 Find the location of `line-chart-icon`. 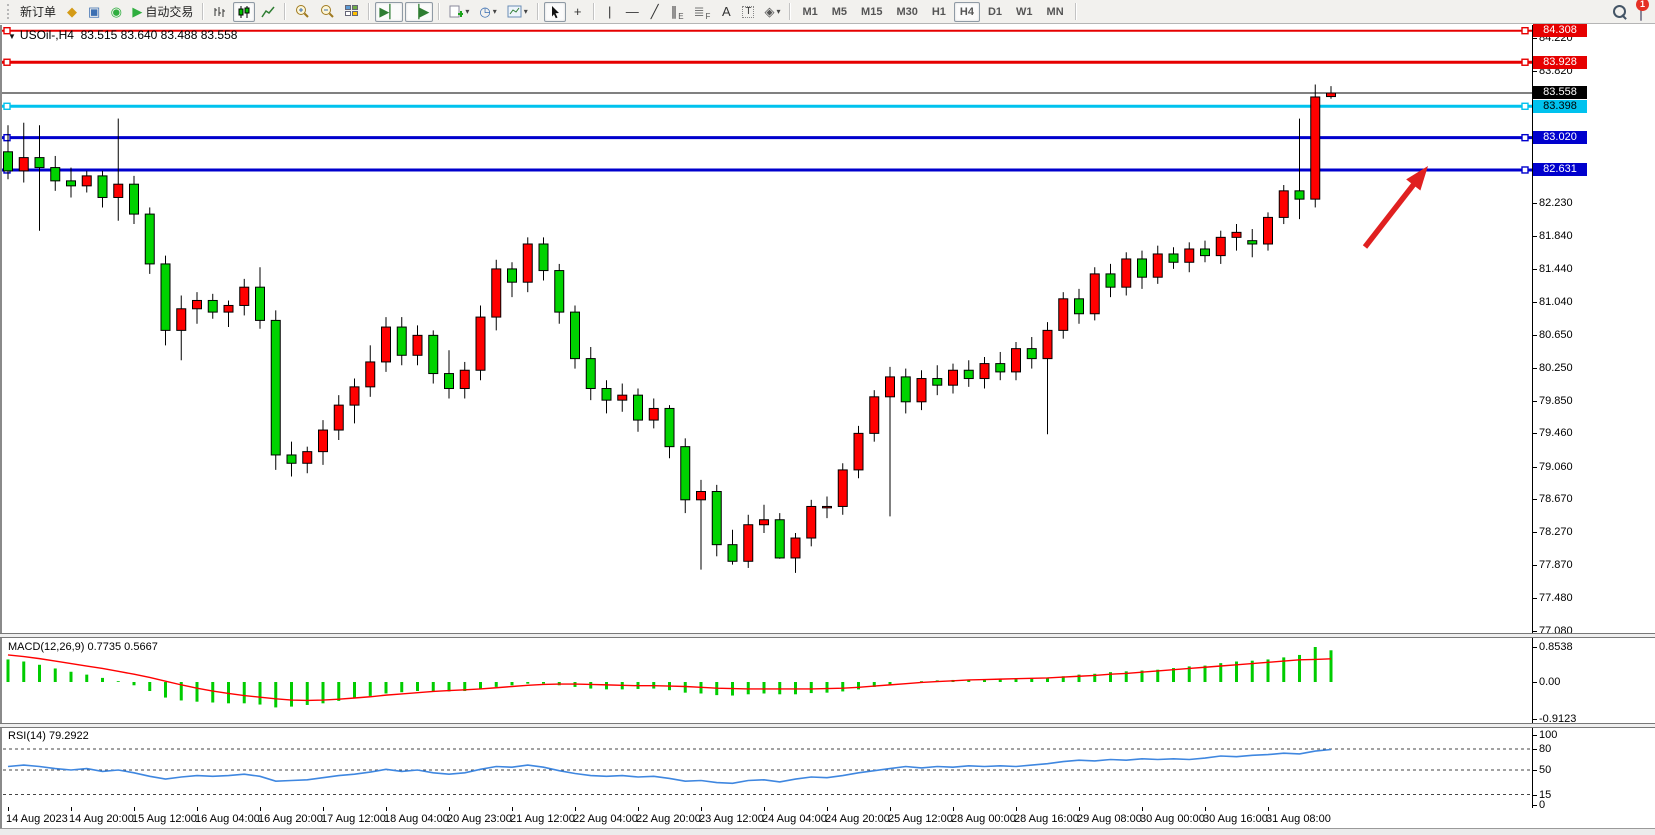

line-chart-icon is located at coordinates (268, 12).